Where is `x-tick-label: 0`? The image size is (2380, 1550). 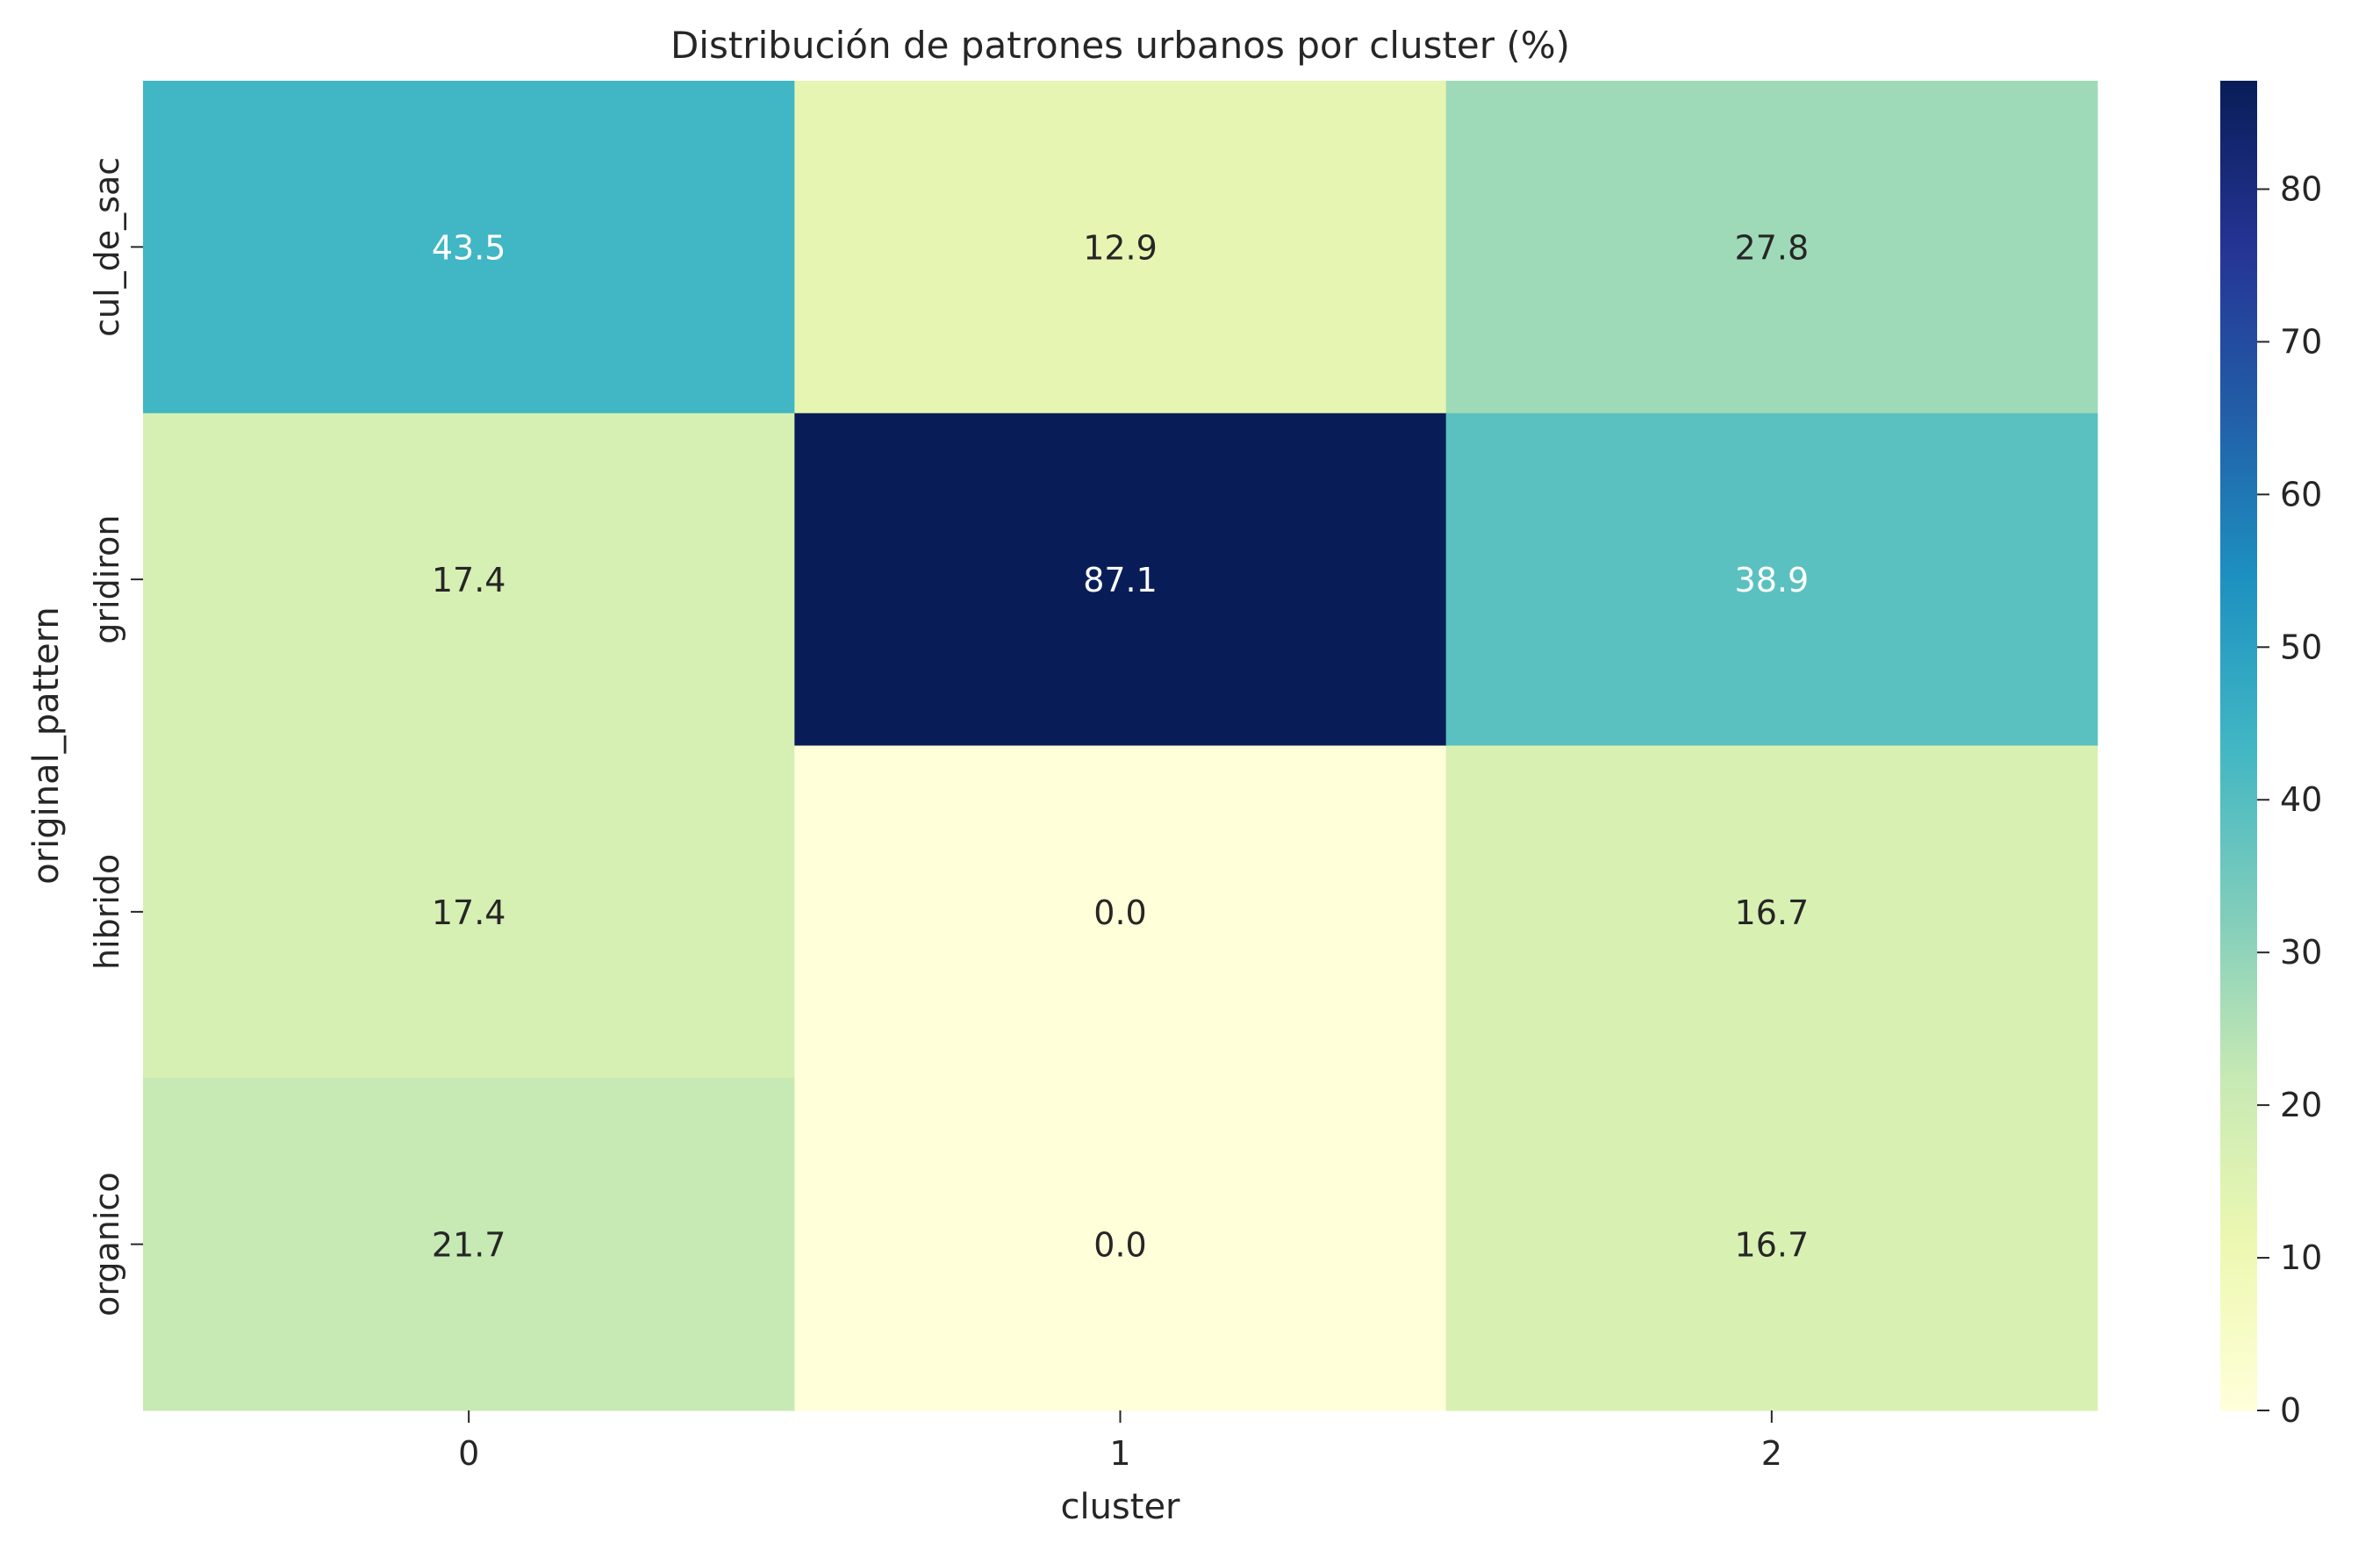 x-tick-label: 0 is located at coordinates (468, 1453).